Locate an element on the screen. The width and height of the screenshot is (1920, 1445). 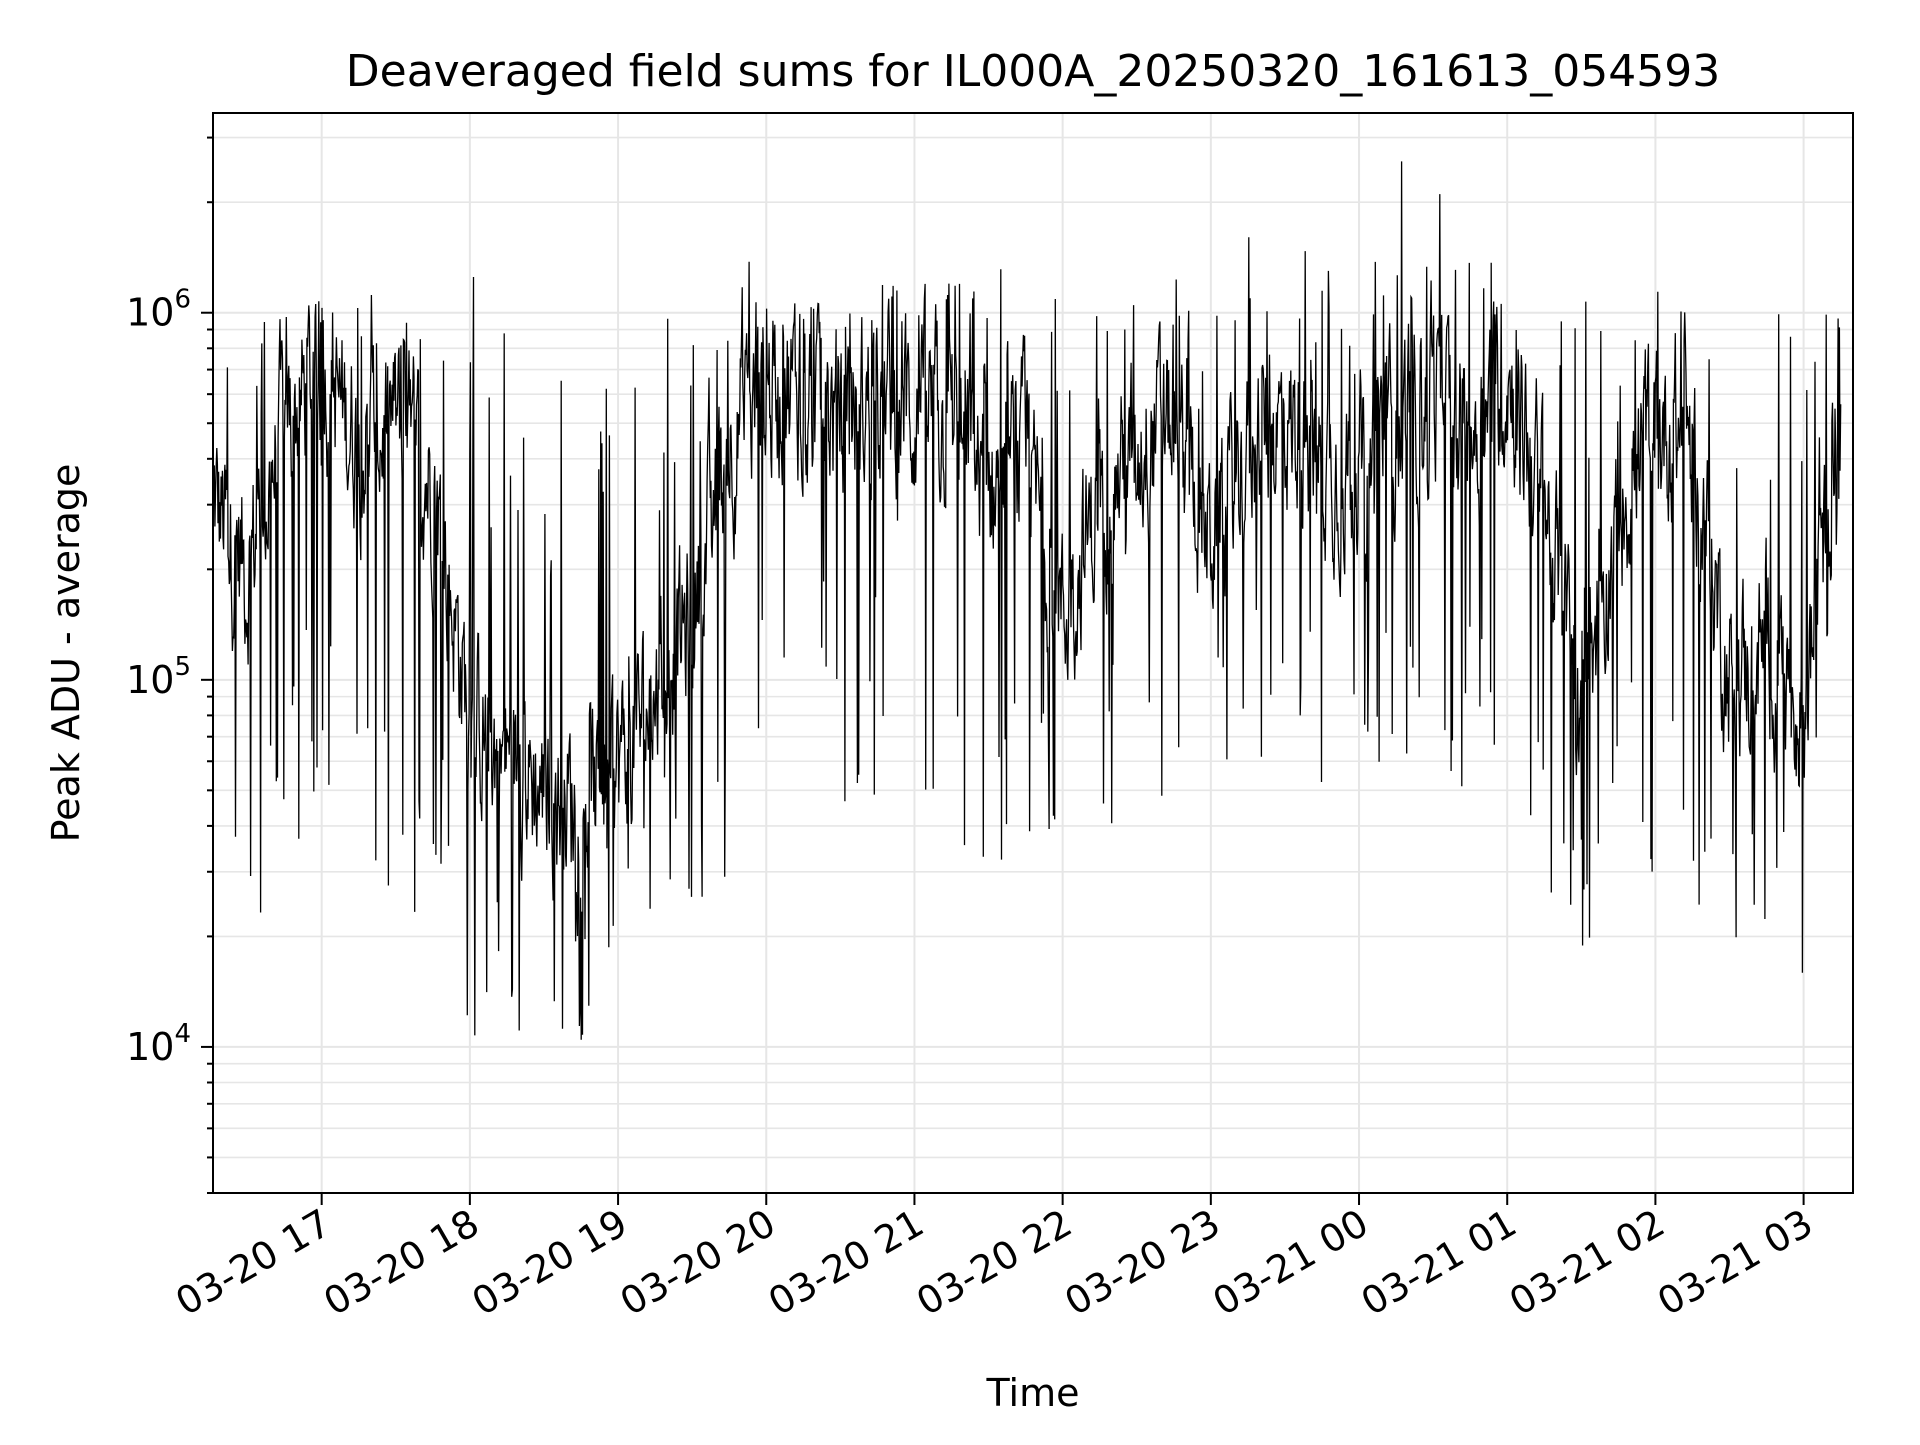
y-tick-label: 10⁴ is located at coordinates (158, 1044).